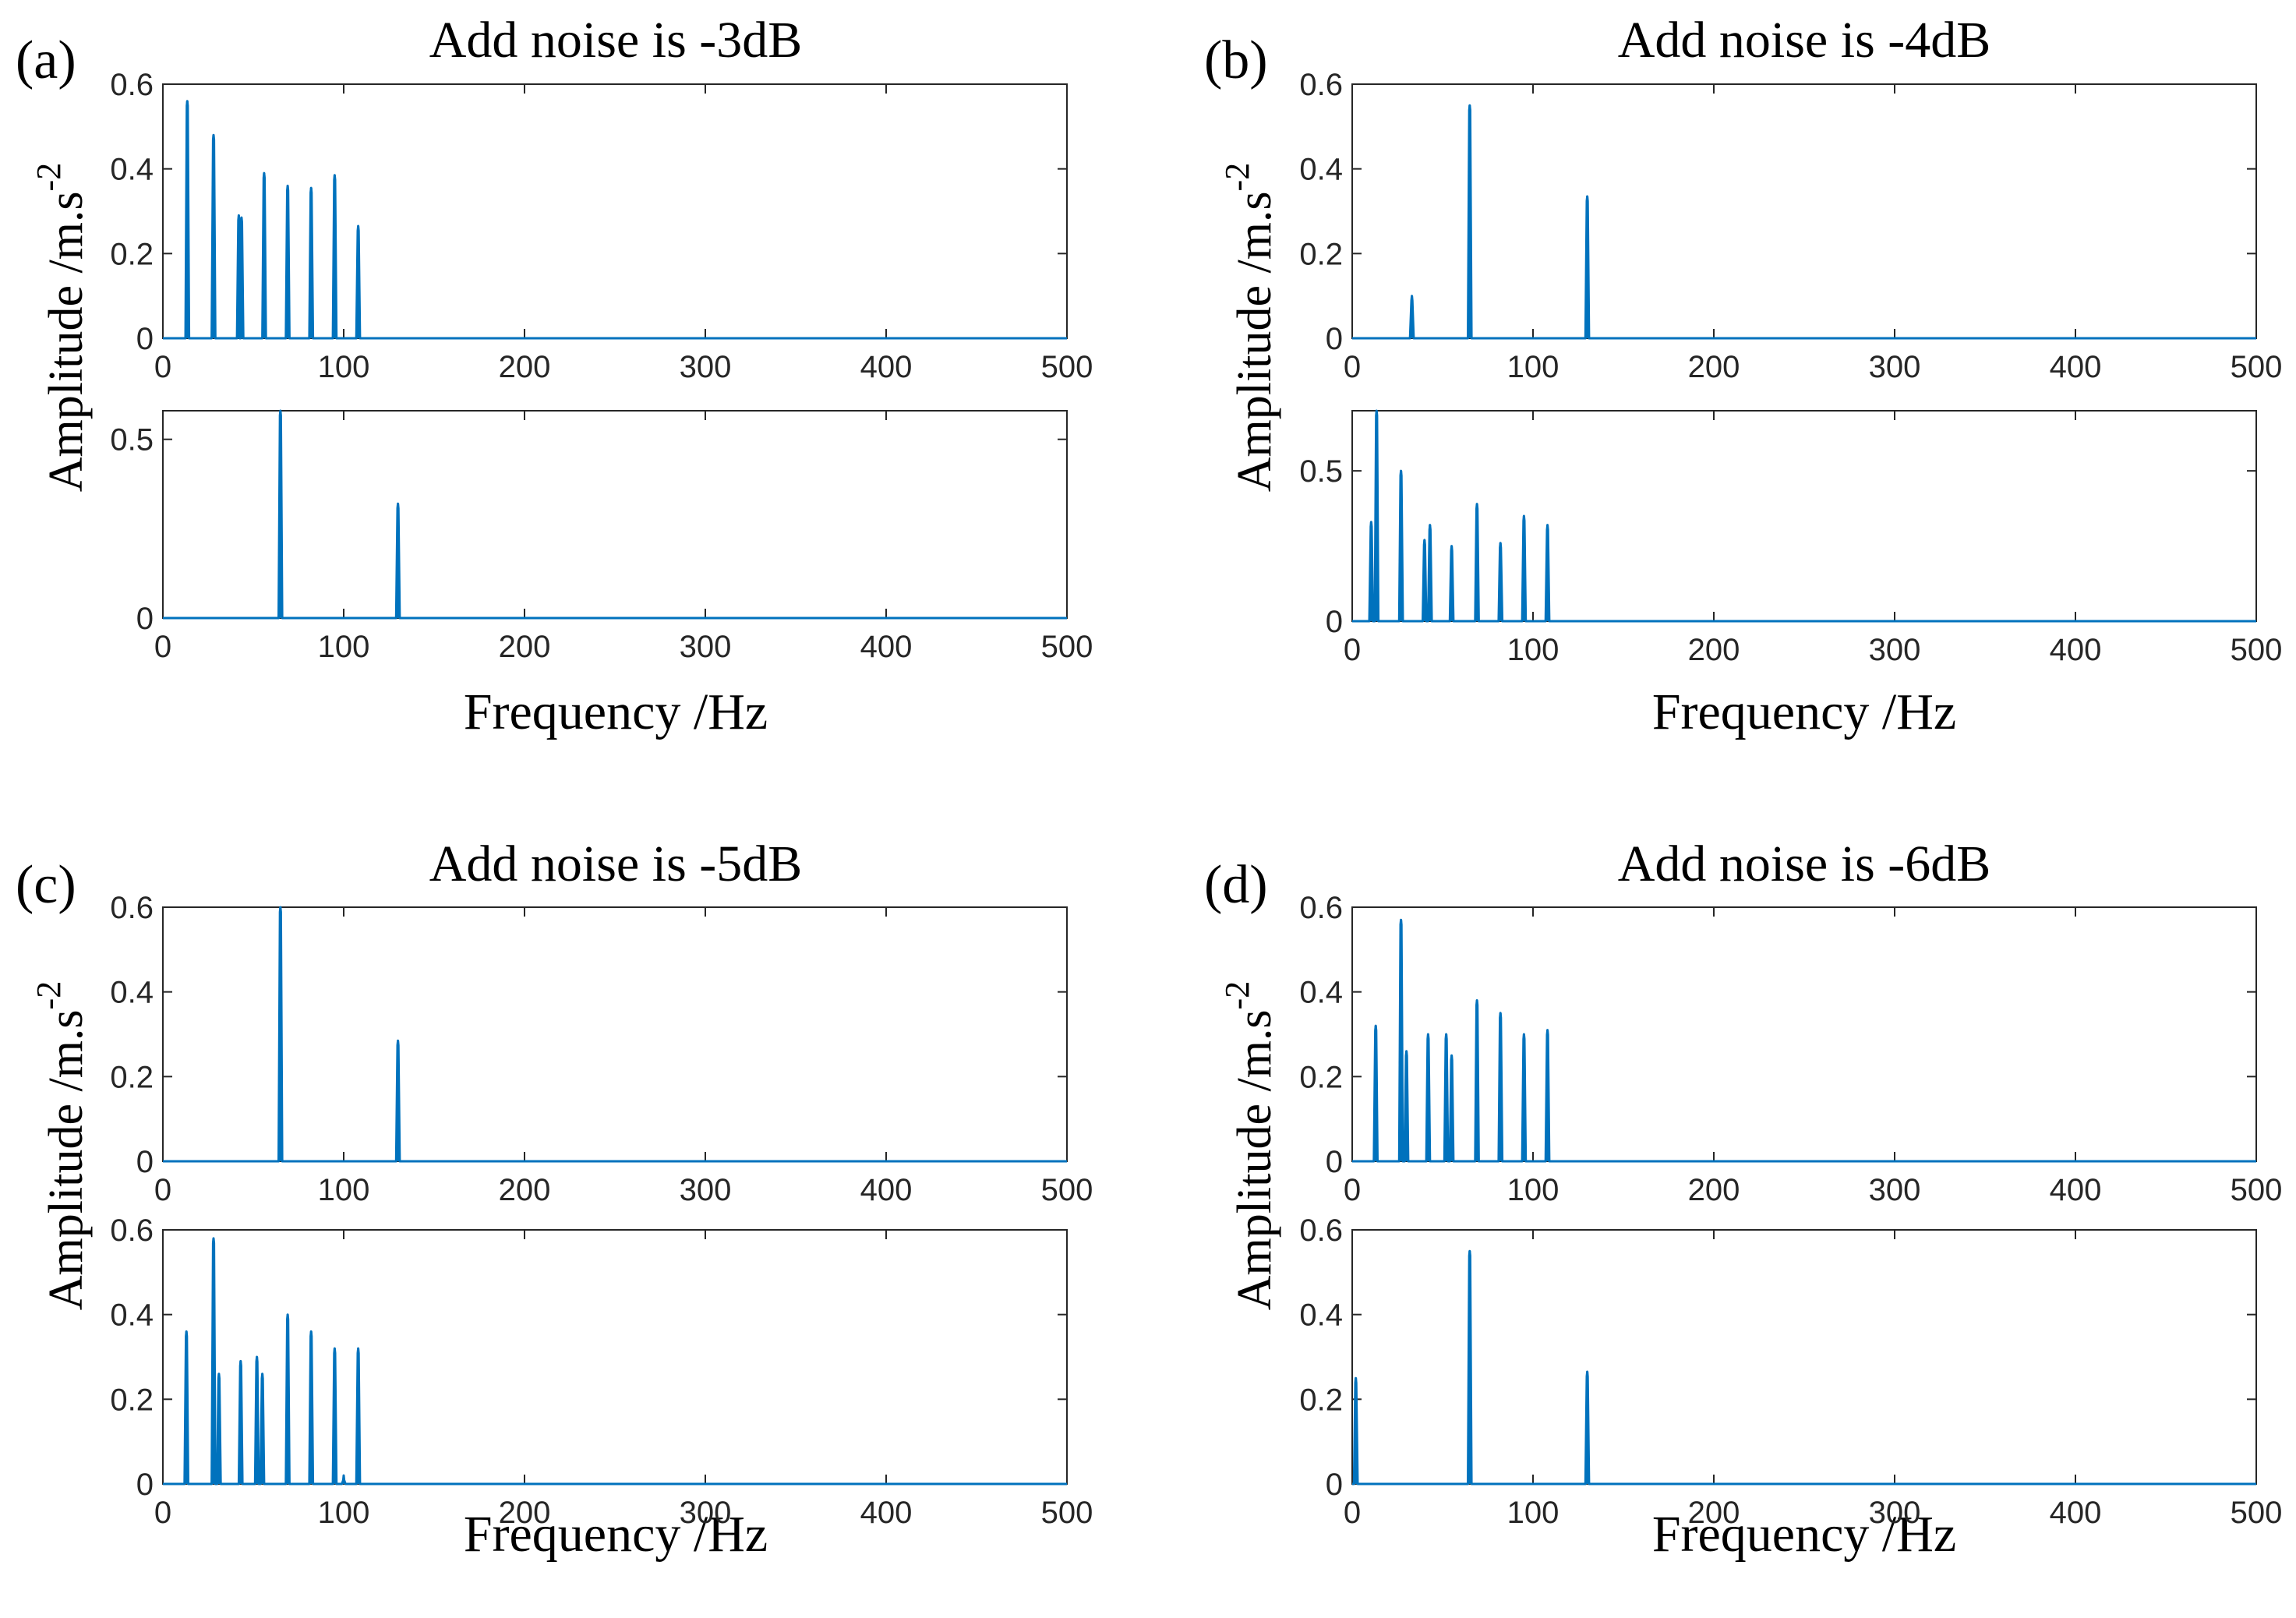 The image size is (2296, 1618). I want to click on subplot-4: 0 100 200 300 400 500 0 0.5, so click(1791, 538).